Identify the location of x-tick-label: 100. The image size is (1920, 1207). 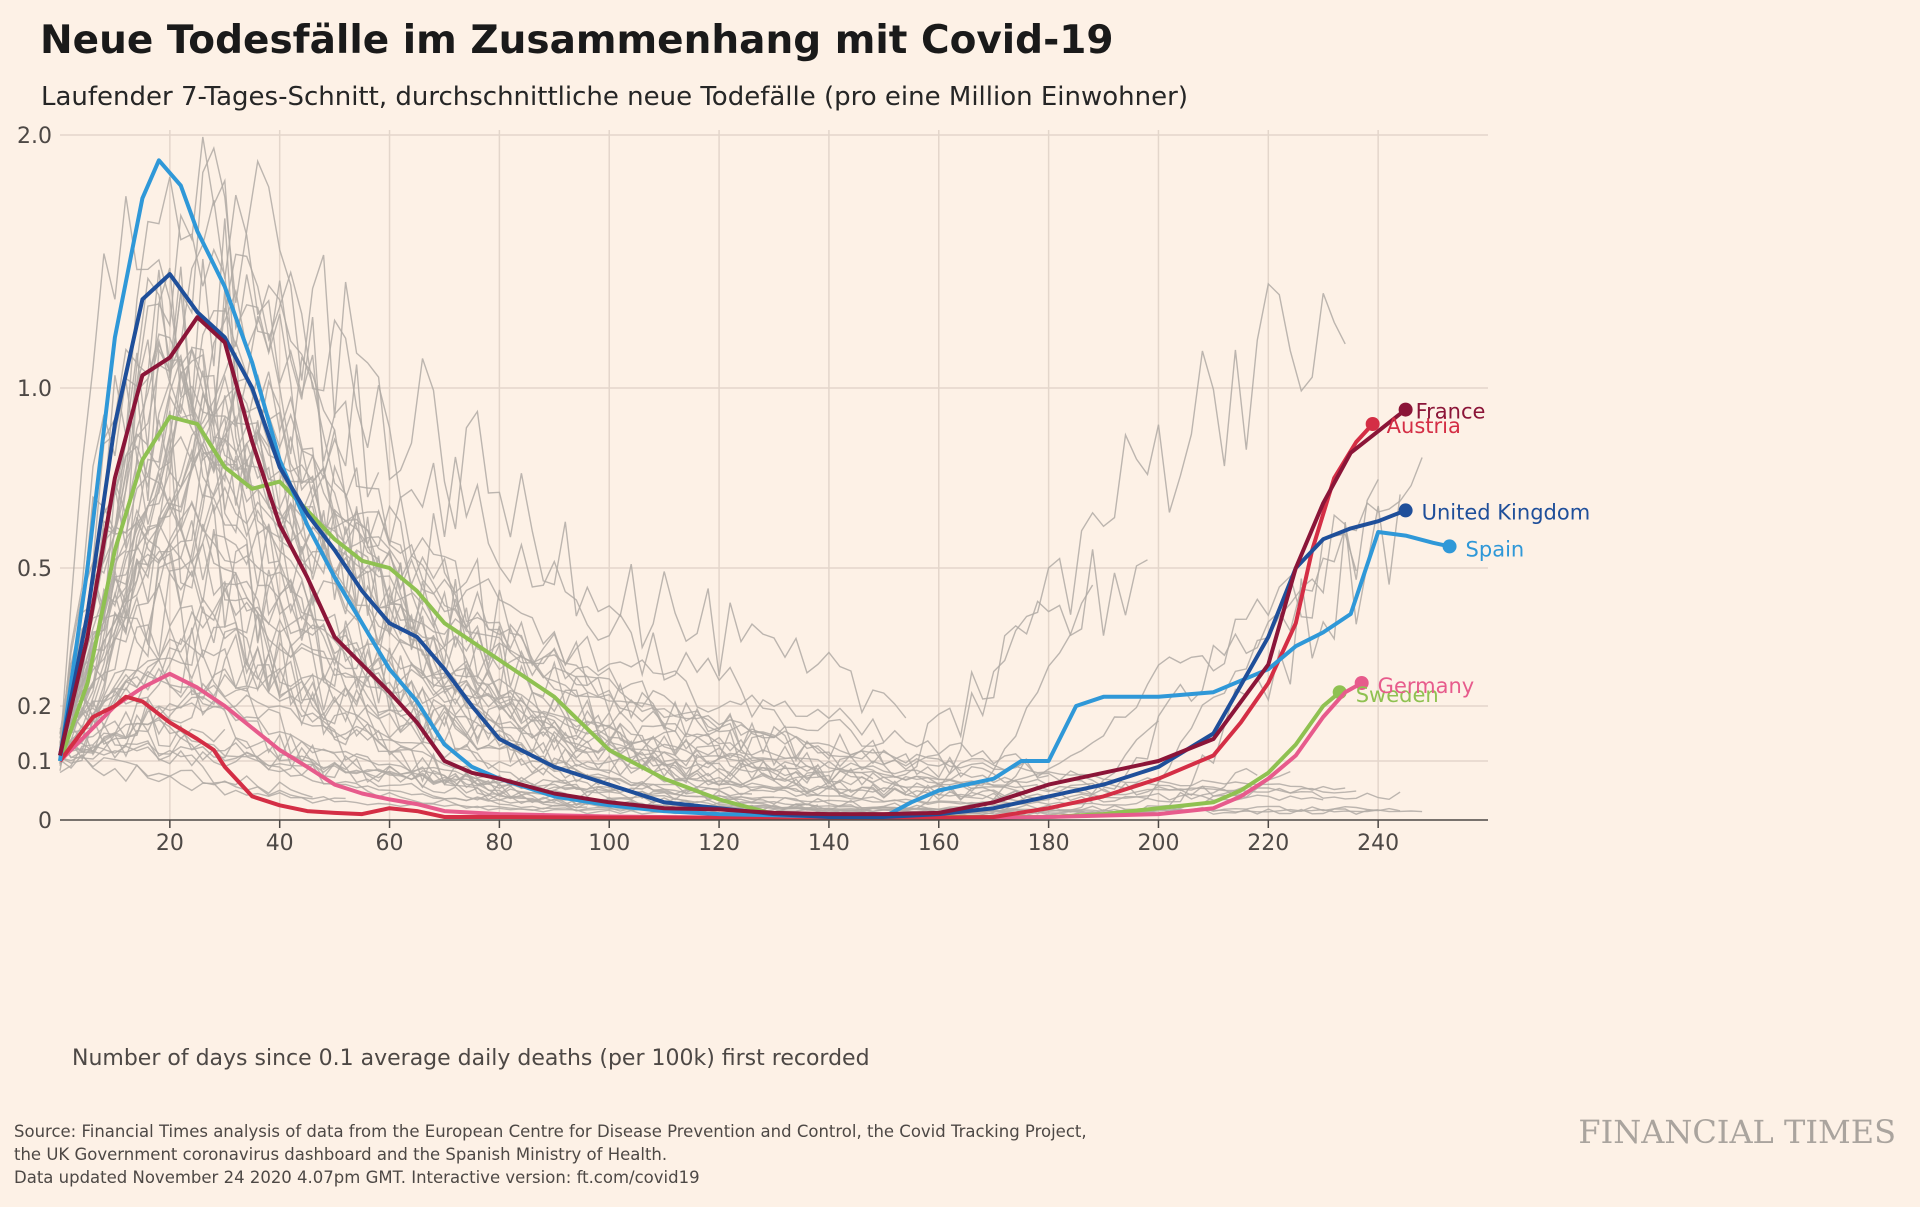
(609, 843).